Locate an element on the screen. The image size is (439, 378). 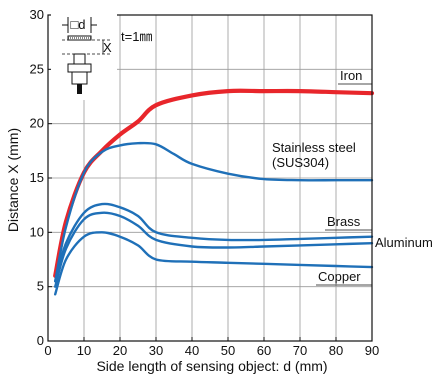
y-tick-label: 30 is located at coordinates (37, 14).